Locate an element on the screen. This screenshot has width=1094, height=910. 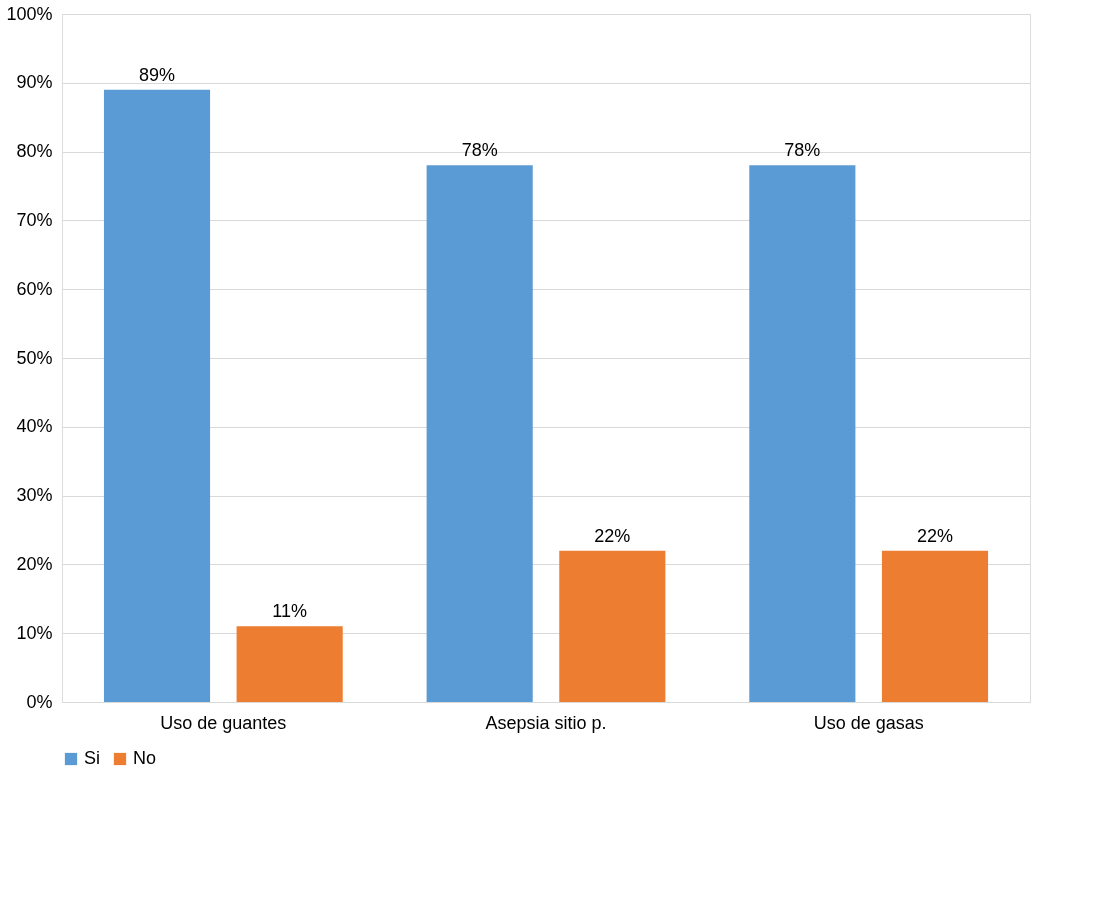
y-tick-label: 70% is located at coordinates (34, 219).